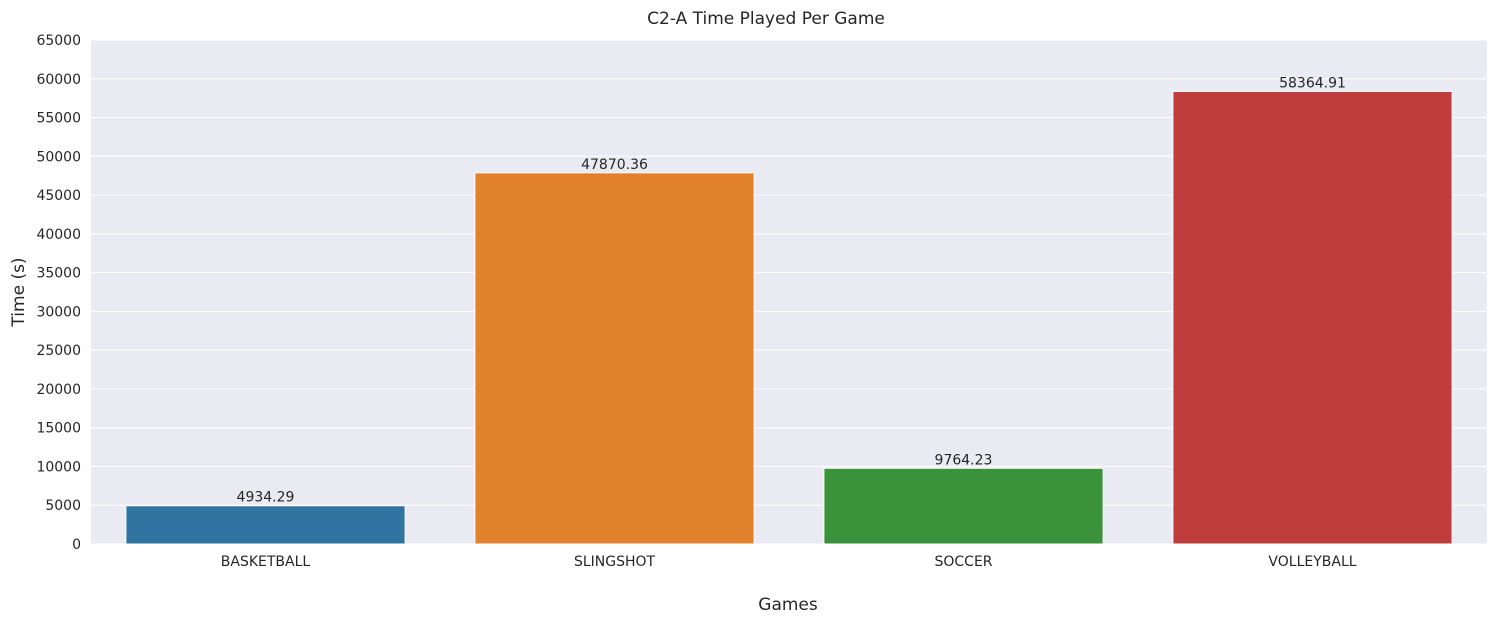 This screenshot has width=1495, height=625. What do you see at coordinates (963, 562) in the screenshot?
I see `x-tick-label: SOCCER` at bounding box center [963, 562].